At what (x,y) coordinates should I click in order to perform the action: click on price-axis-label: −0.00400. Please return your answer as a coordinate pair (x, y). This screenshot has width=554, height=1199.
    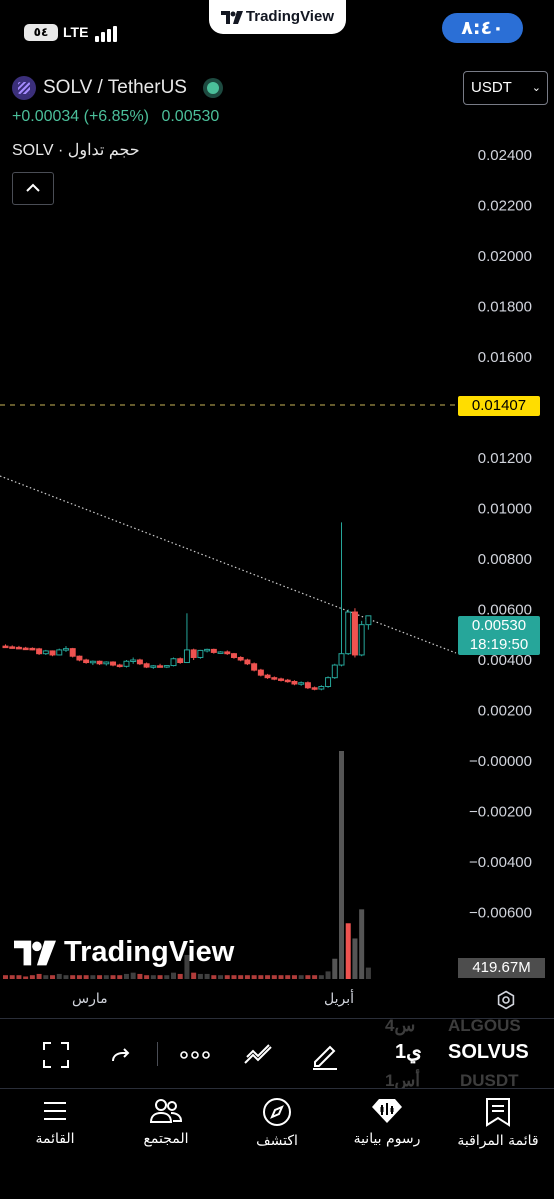
    Looking at the image, I should click on (500, 862).